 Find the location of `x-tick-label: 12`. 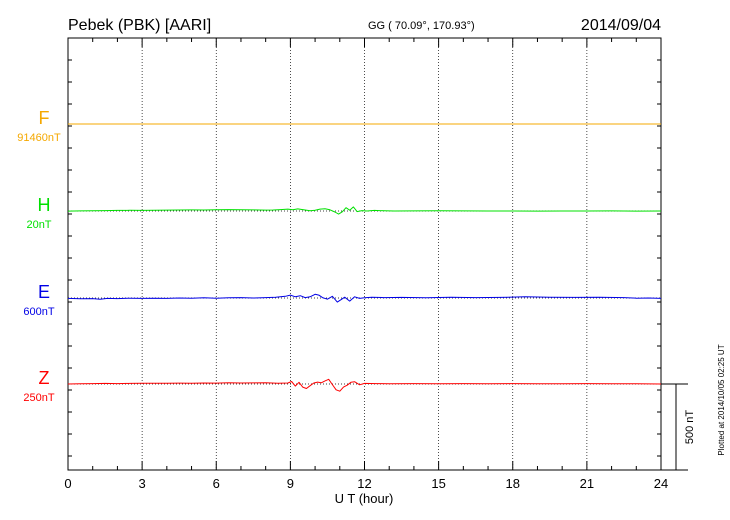

x-tick-label: 12 is located at coordinates (364, 483).